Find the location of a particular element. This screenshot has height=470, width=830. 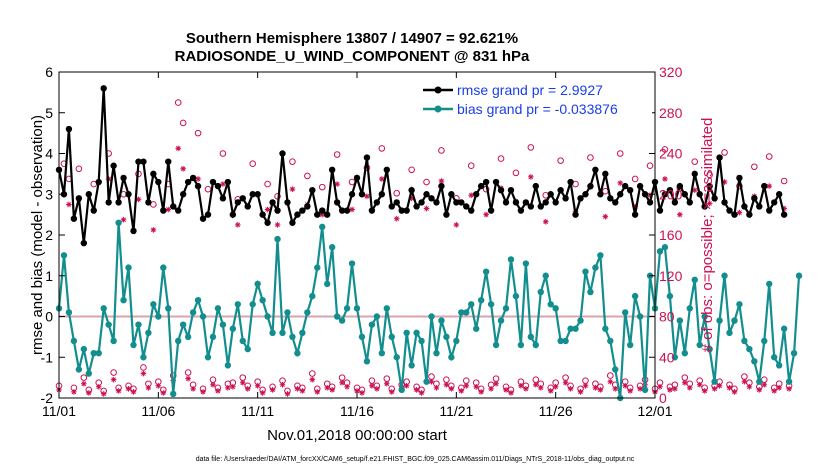

y-right-tick-label: 320 is located at coordinates (671, 72).